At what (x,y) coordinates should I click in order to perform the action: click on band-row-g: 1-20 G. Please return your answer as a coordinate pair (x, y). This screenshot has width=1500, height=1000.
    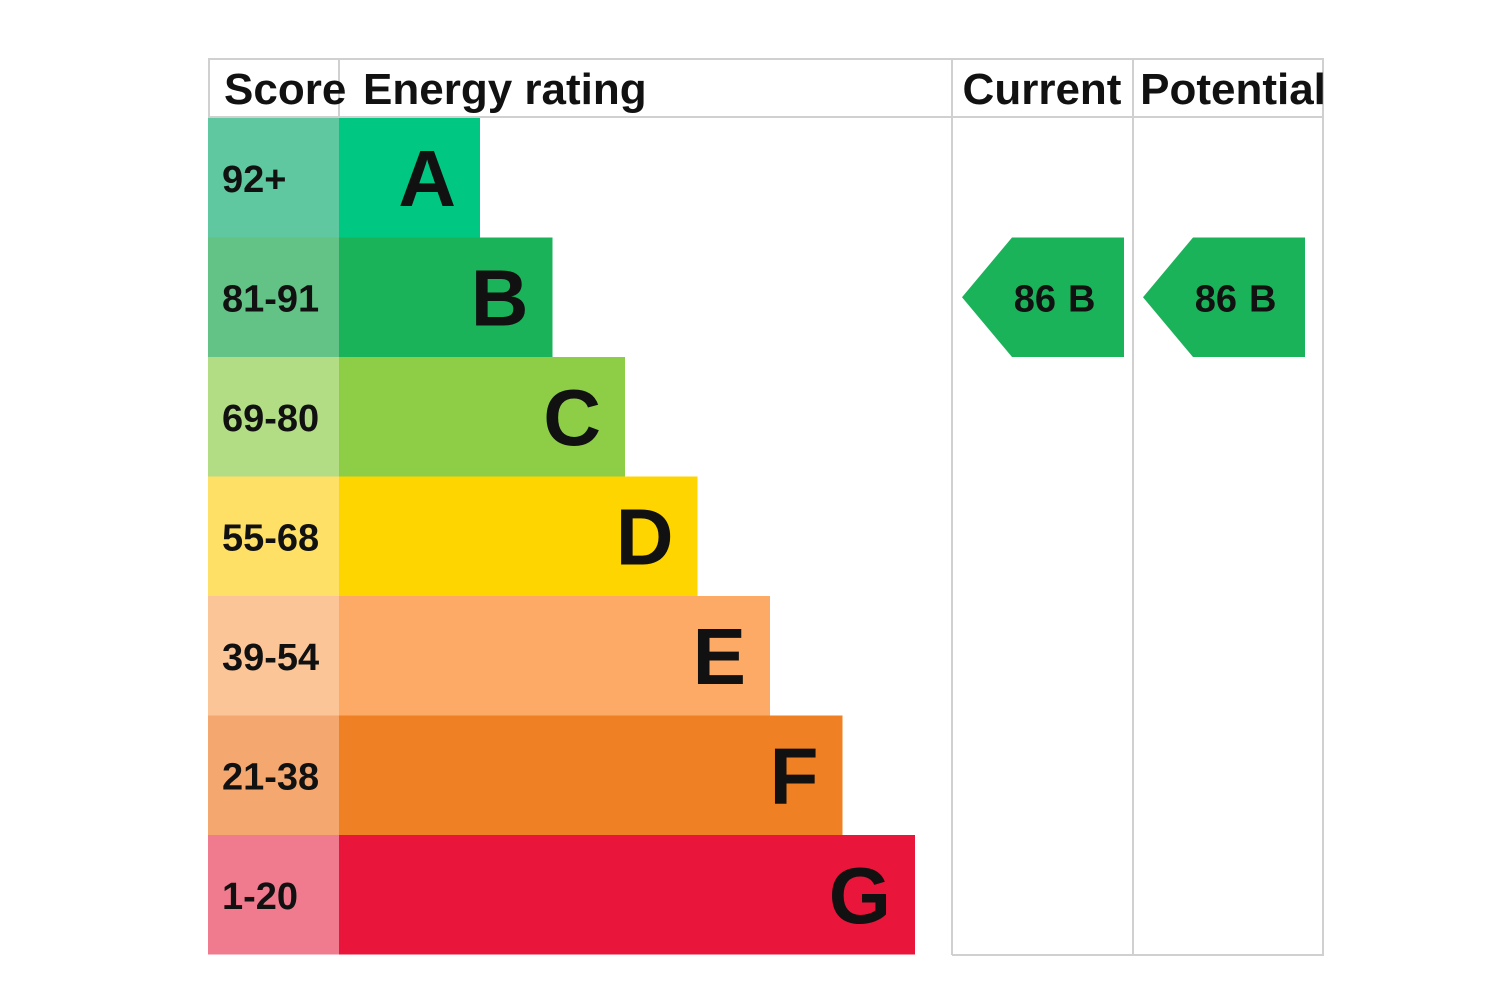
    Looking at the image, I should click on (561, 895).